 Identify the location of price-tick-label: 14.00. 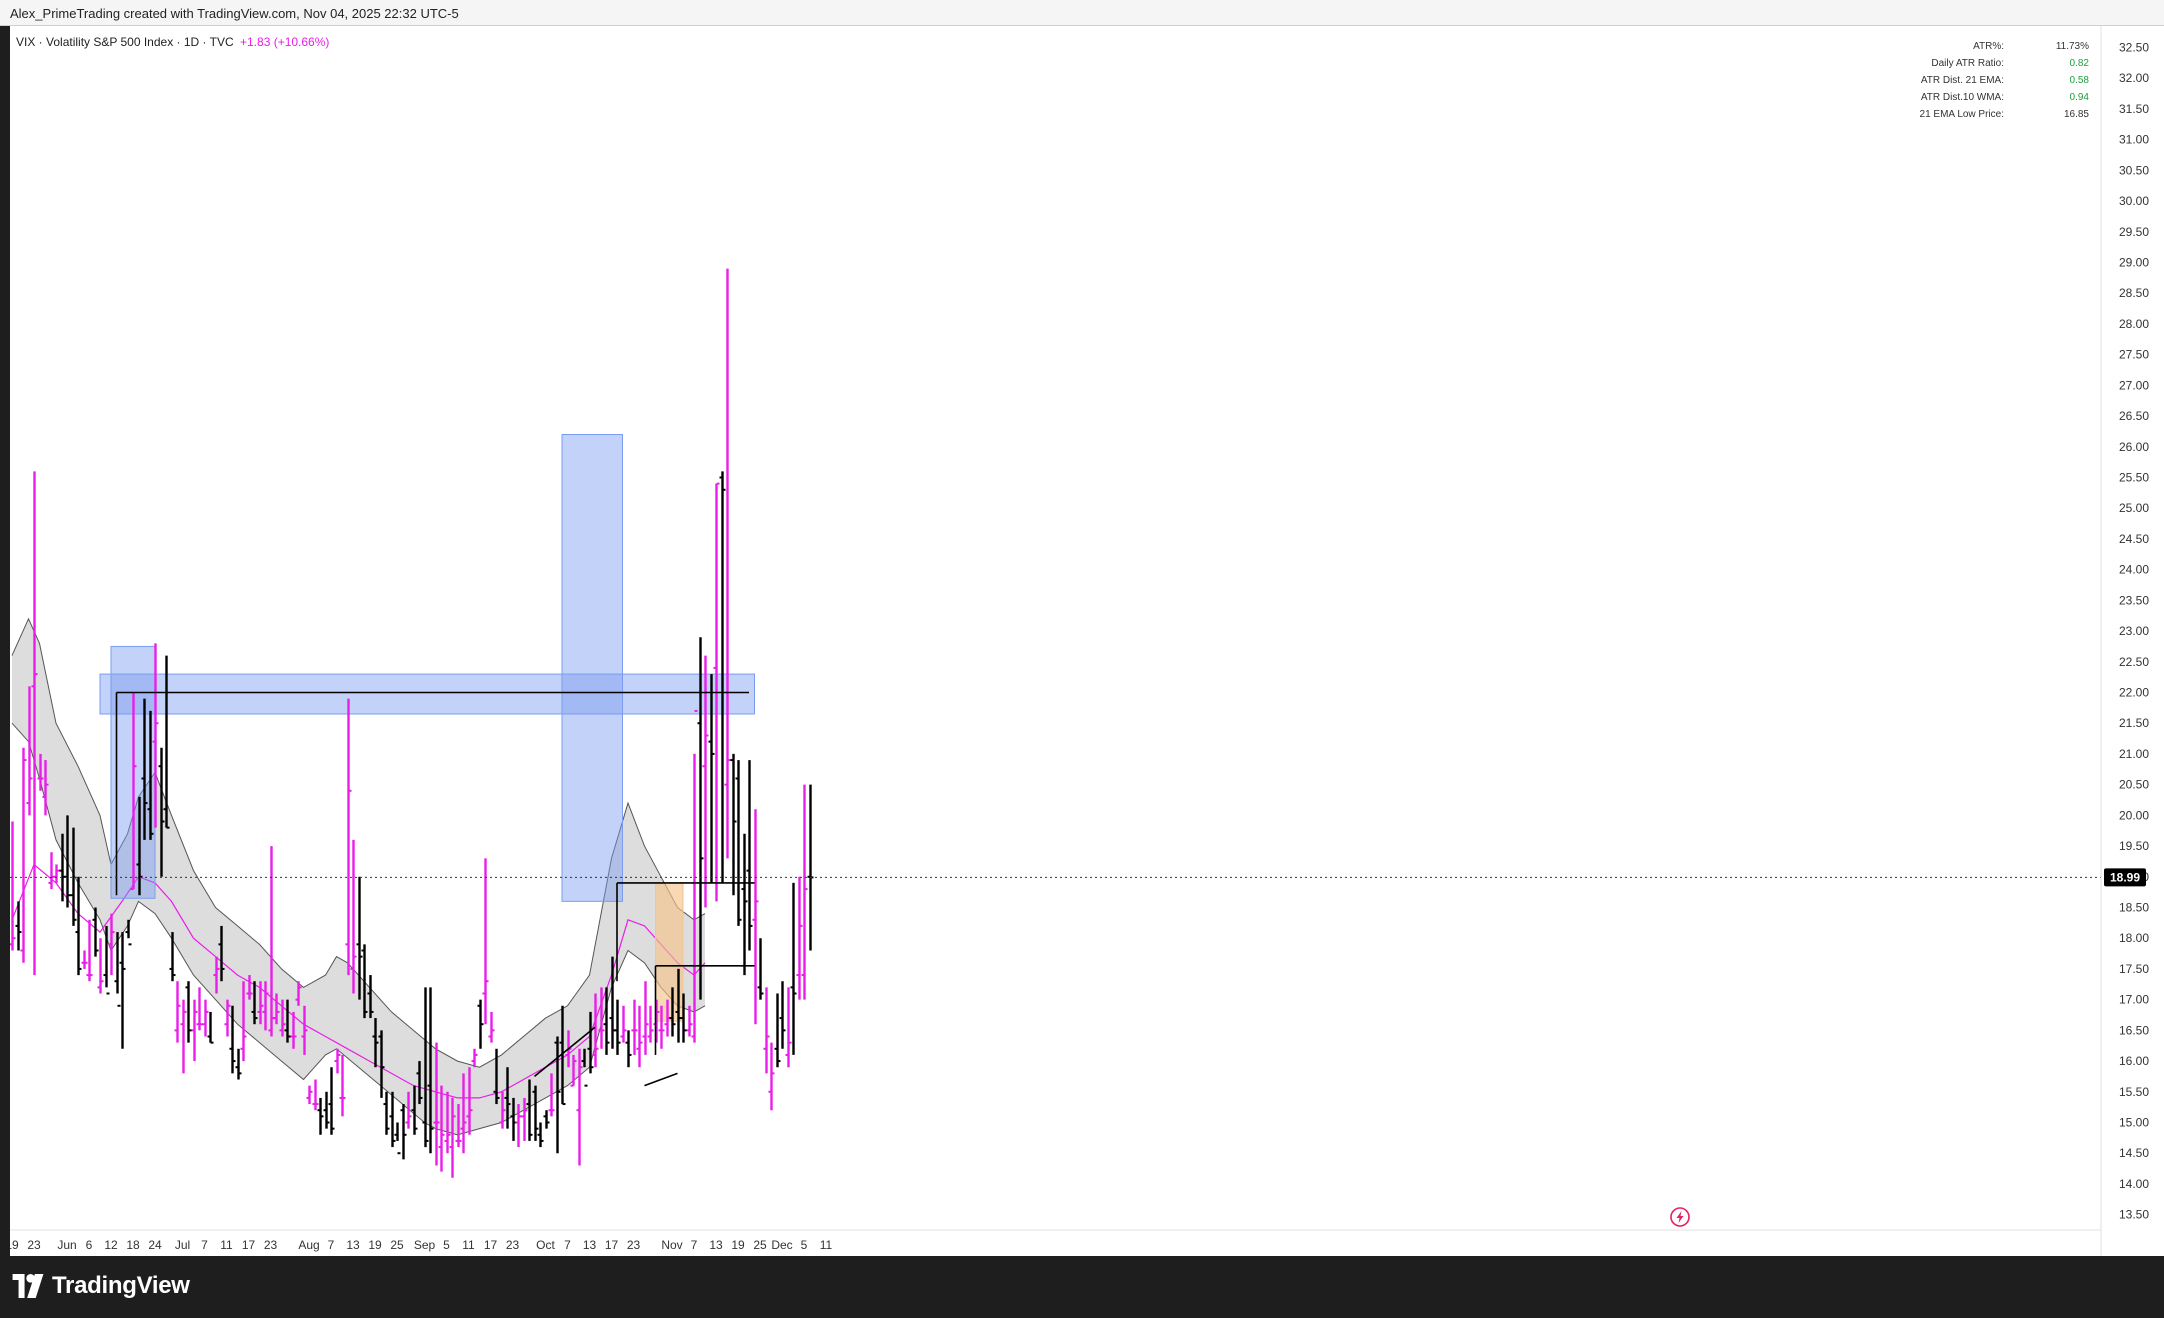
(2134, 1184).